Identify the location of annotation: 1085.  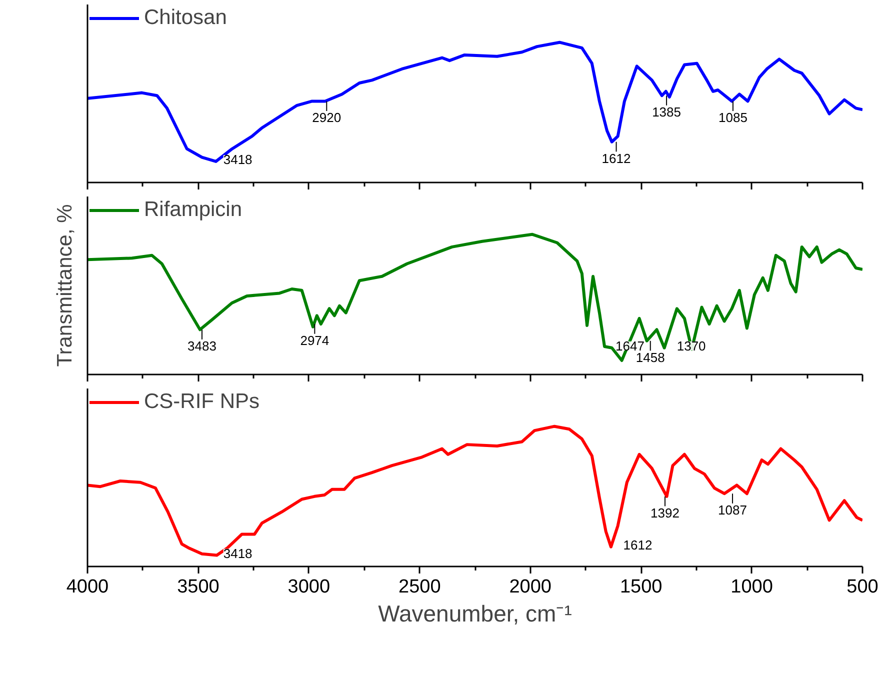
(733, 118).